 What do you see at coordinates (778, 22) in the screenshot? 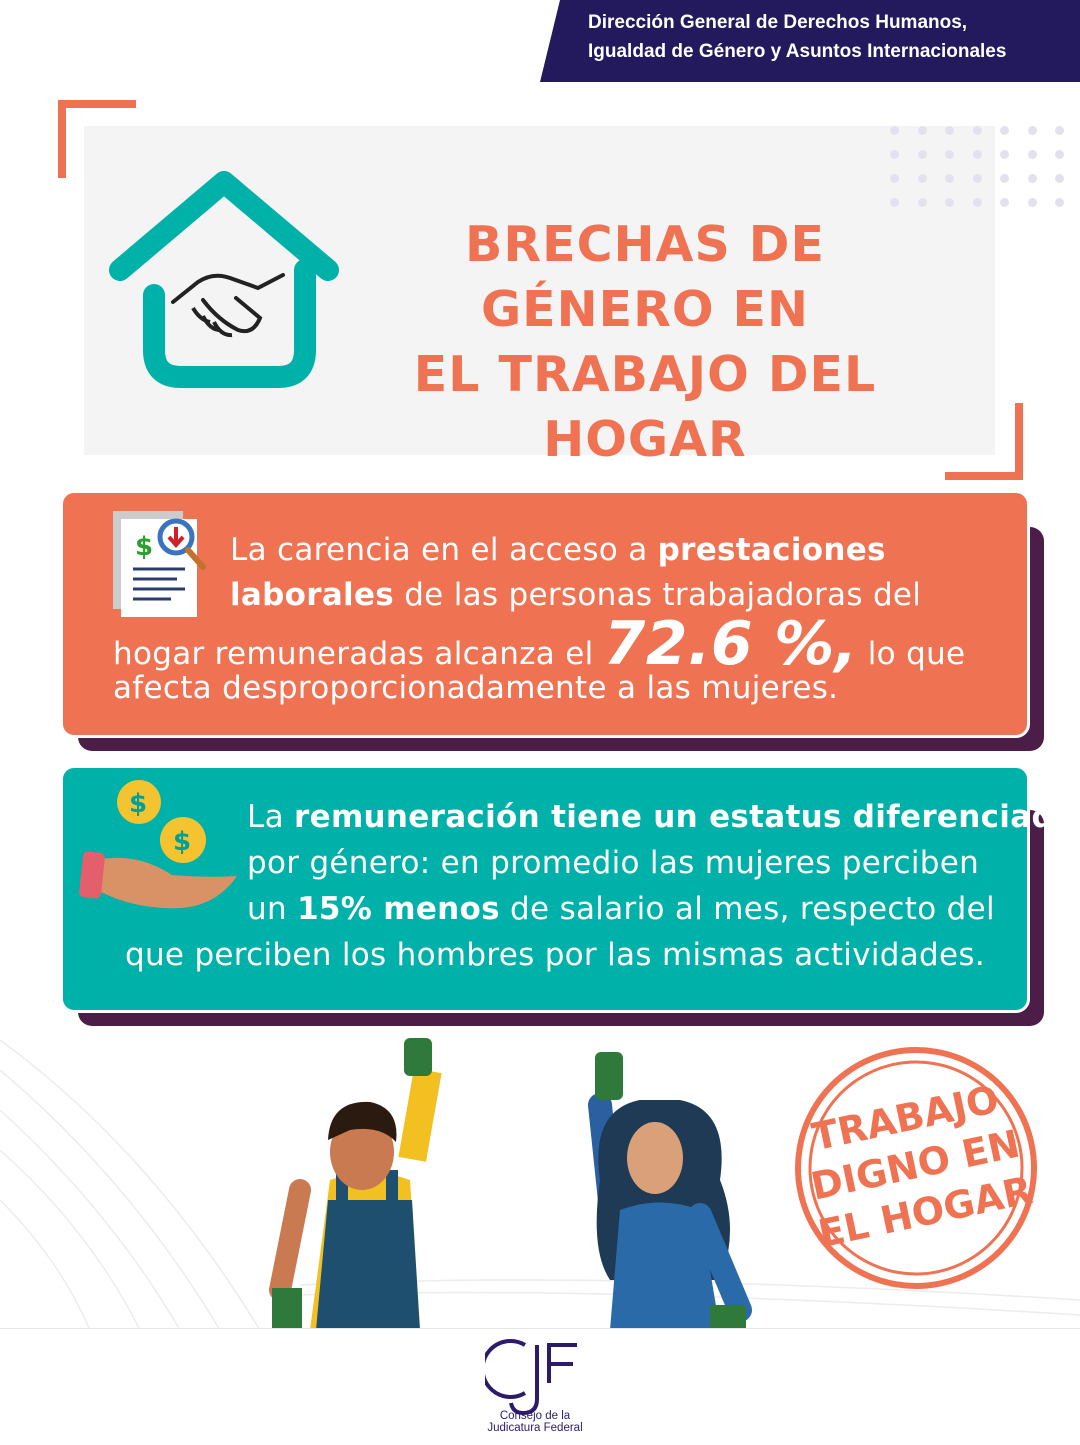
I see `header-line-1: Dirección General de Derechos Humanos,` at bounding box center [778, 22].